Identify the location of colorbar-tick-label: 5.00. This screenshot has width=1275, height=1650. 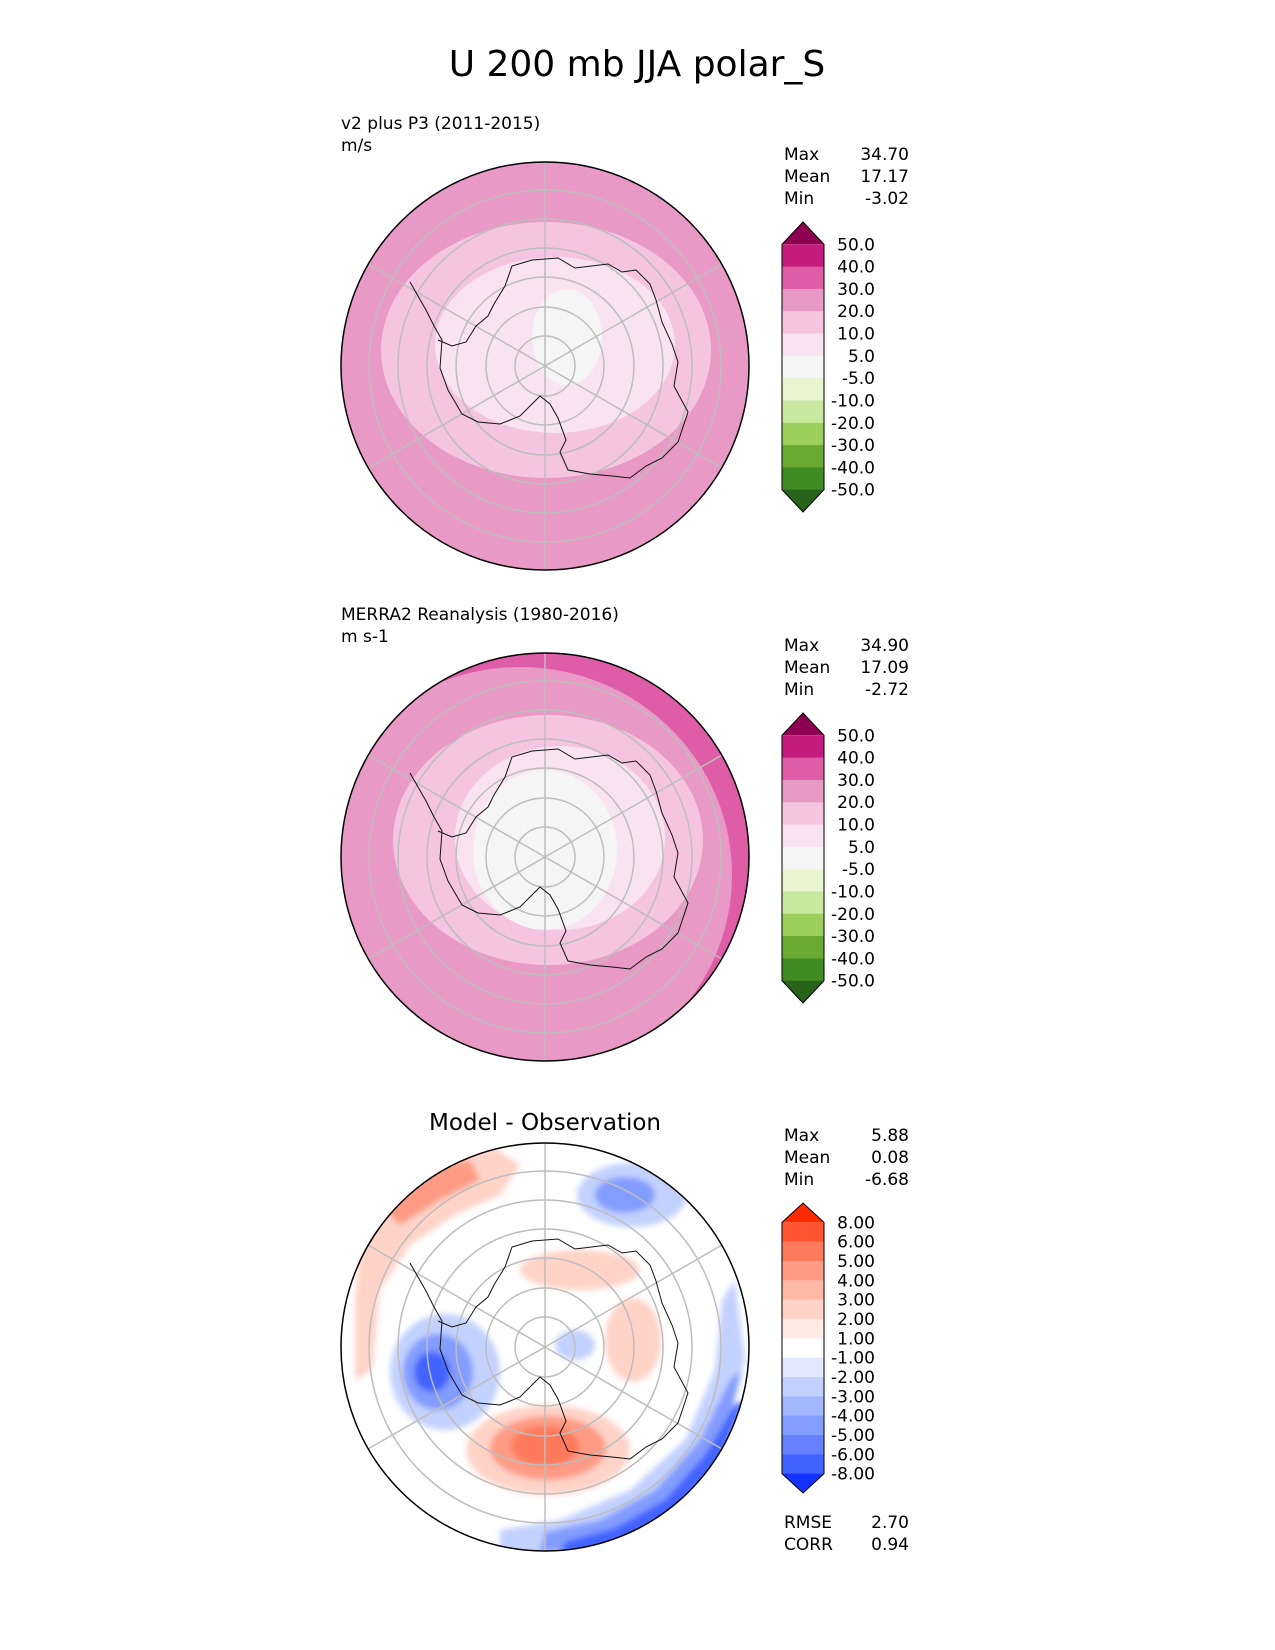
(856, 1262).